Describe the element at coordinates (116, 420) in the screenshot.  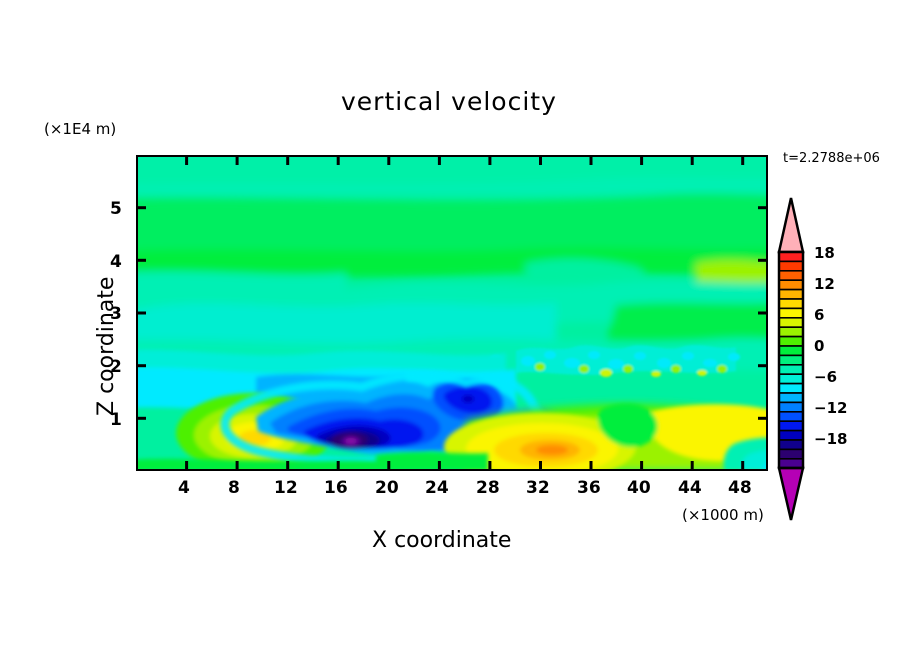
I see `y-tick-label: 1` at that location.